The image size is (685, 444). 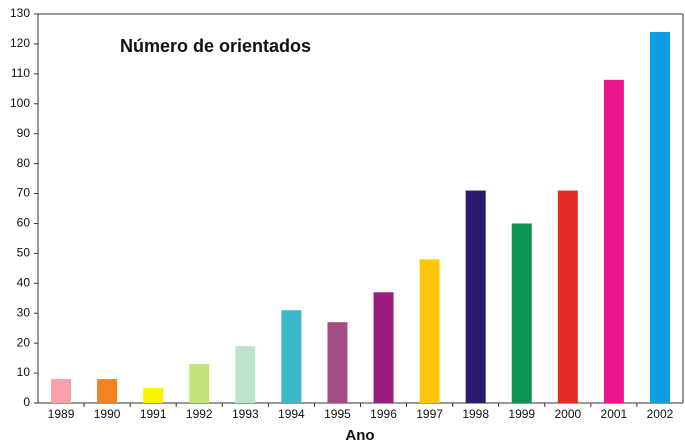 What do you see at coordinates (24, 342) in the screenshot?
I see `y-tick-label: 20` at bounding box center [24, 342].